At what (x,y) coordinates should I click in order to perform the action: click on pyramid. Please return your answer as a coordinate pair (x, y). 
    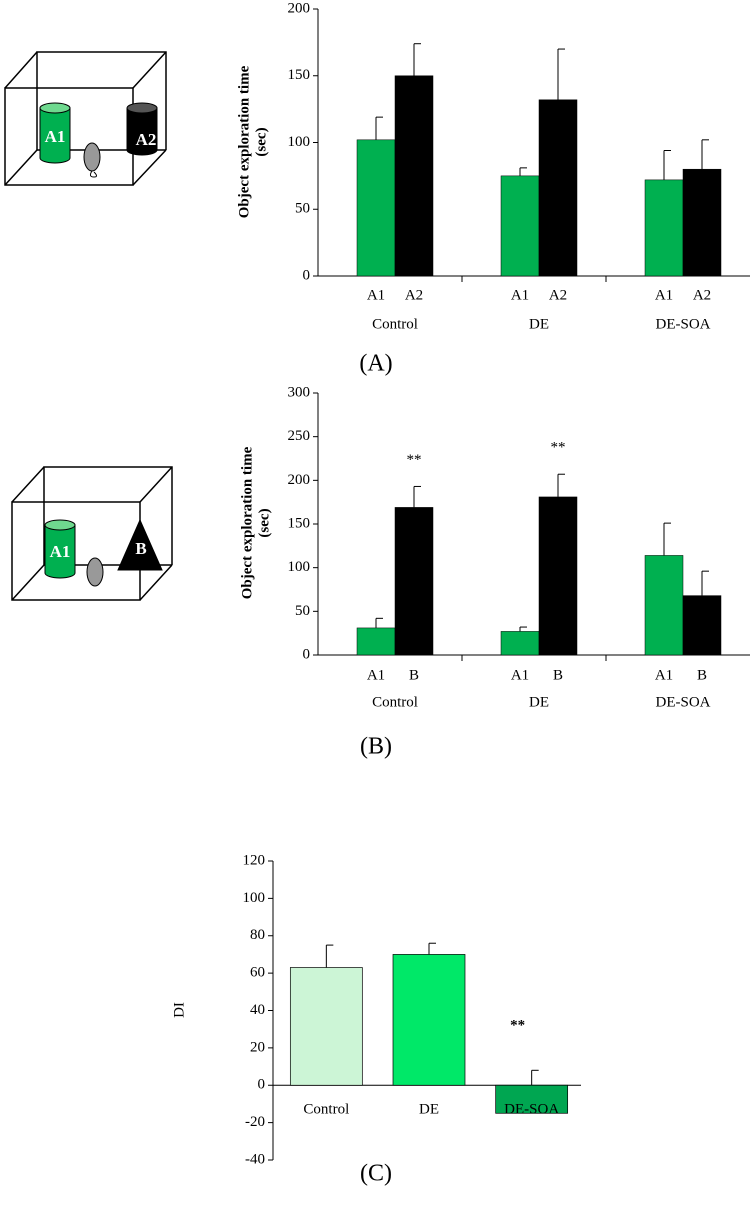
    Looking at the image, I should click on (140, 544).